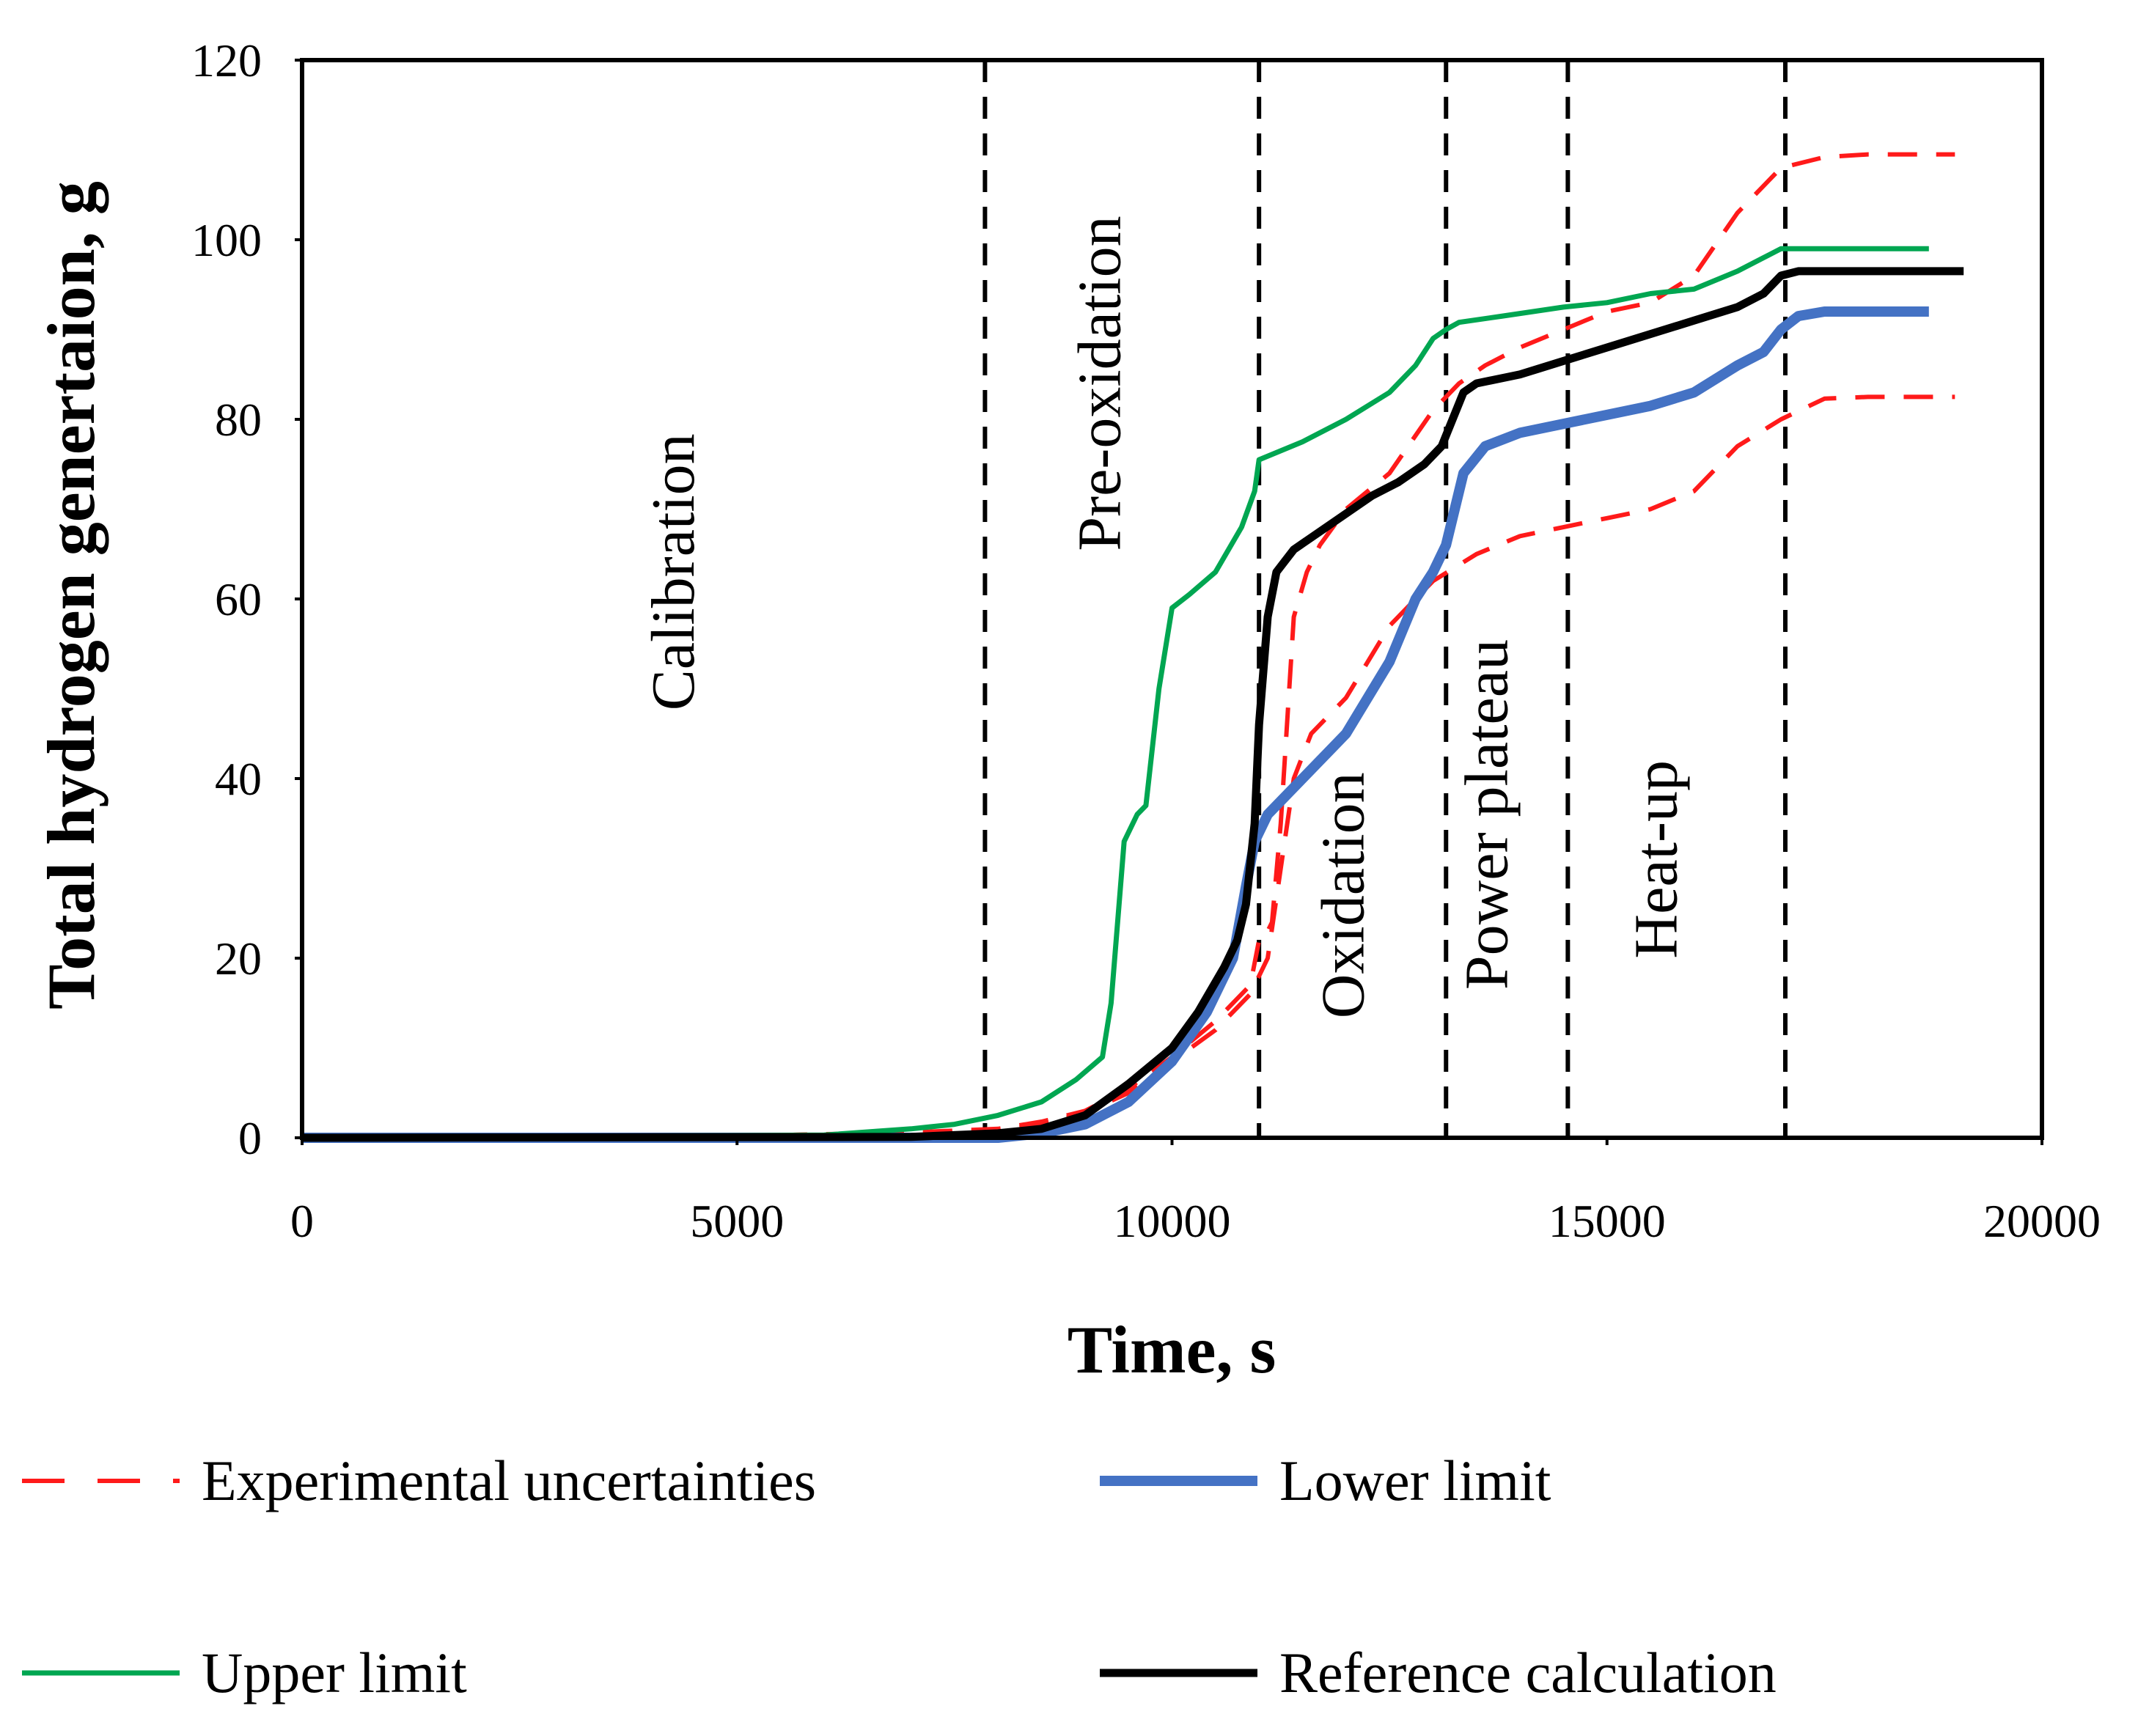  What do you see at coordinates (238, 779) in the screenshot?
I see `y-tick-label: 40` at bounding box center [238, 779].